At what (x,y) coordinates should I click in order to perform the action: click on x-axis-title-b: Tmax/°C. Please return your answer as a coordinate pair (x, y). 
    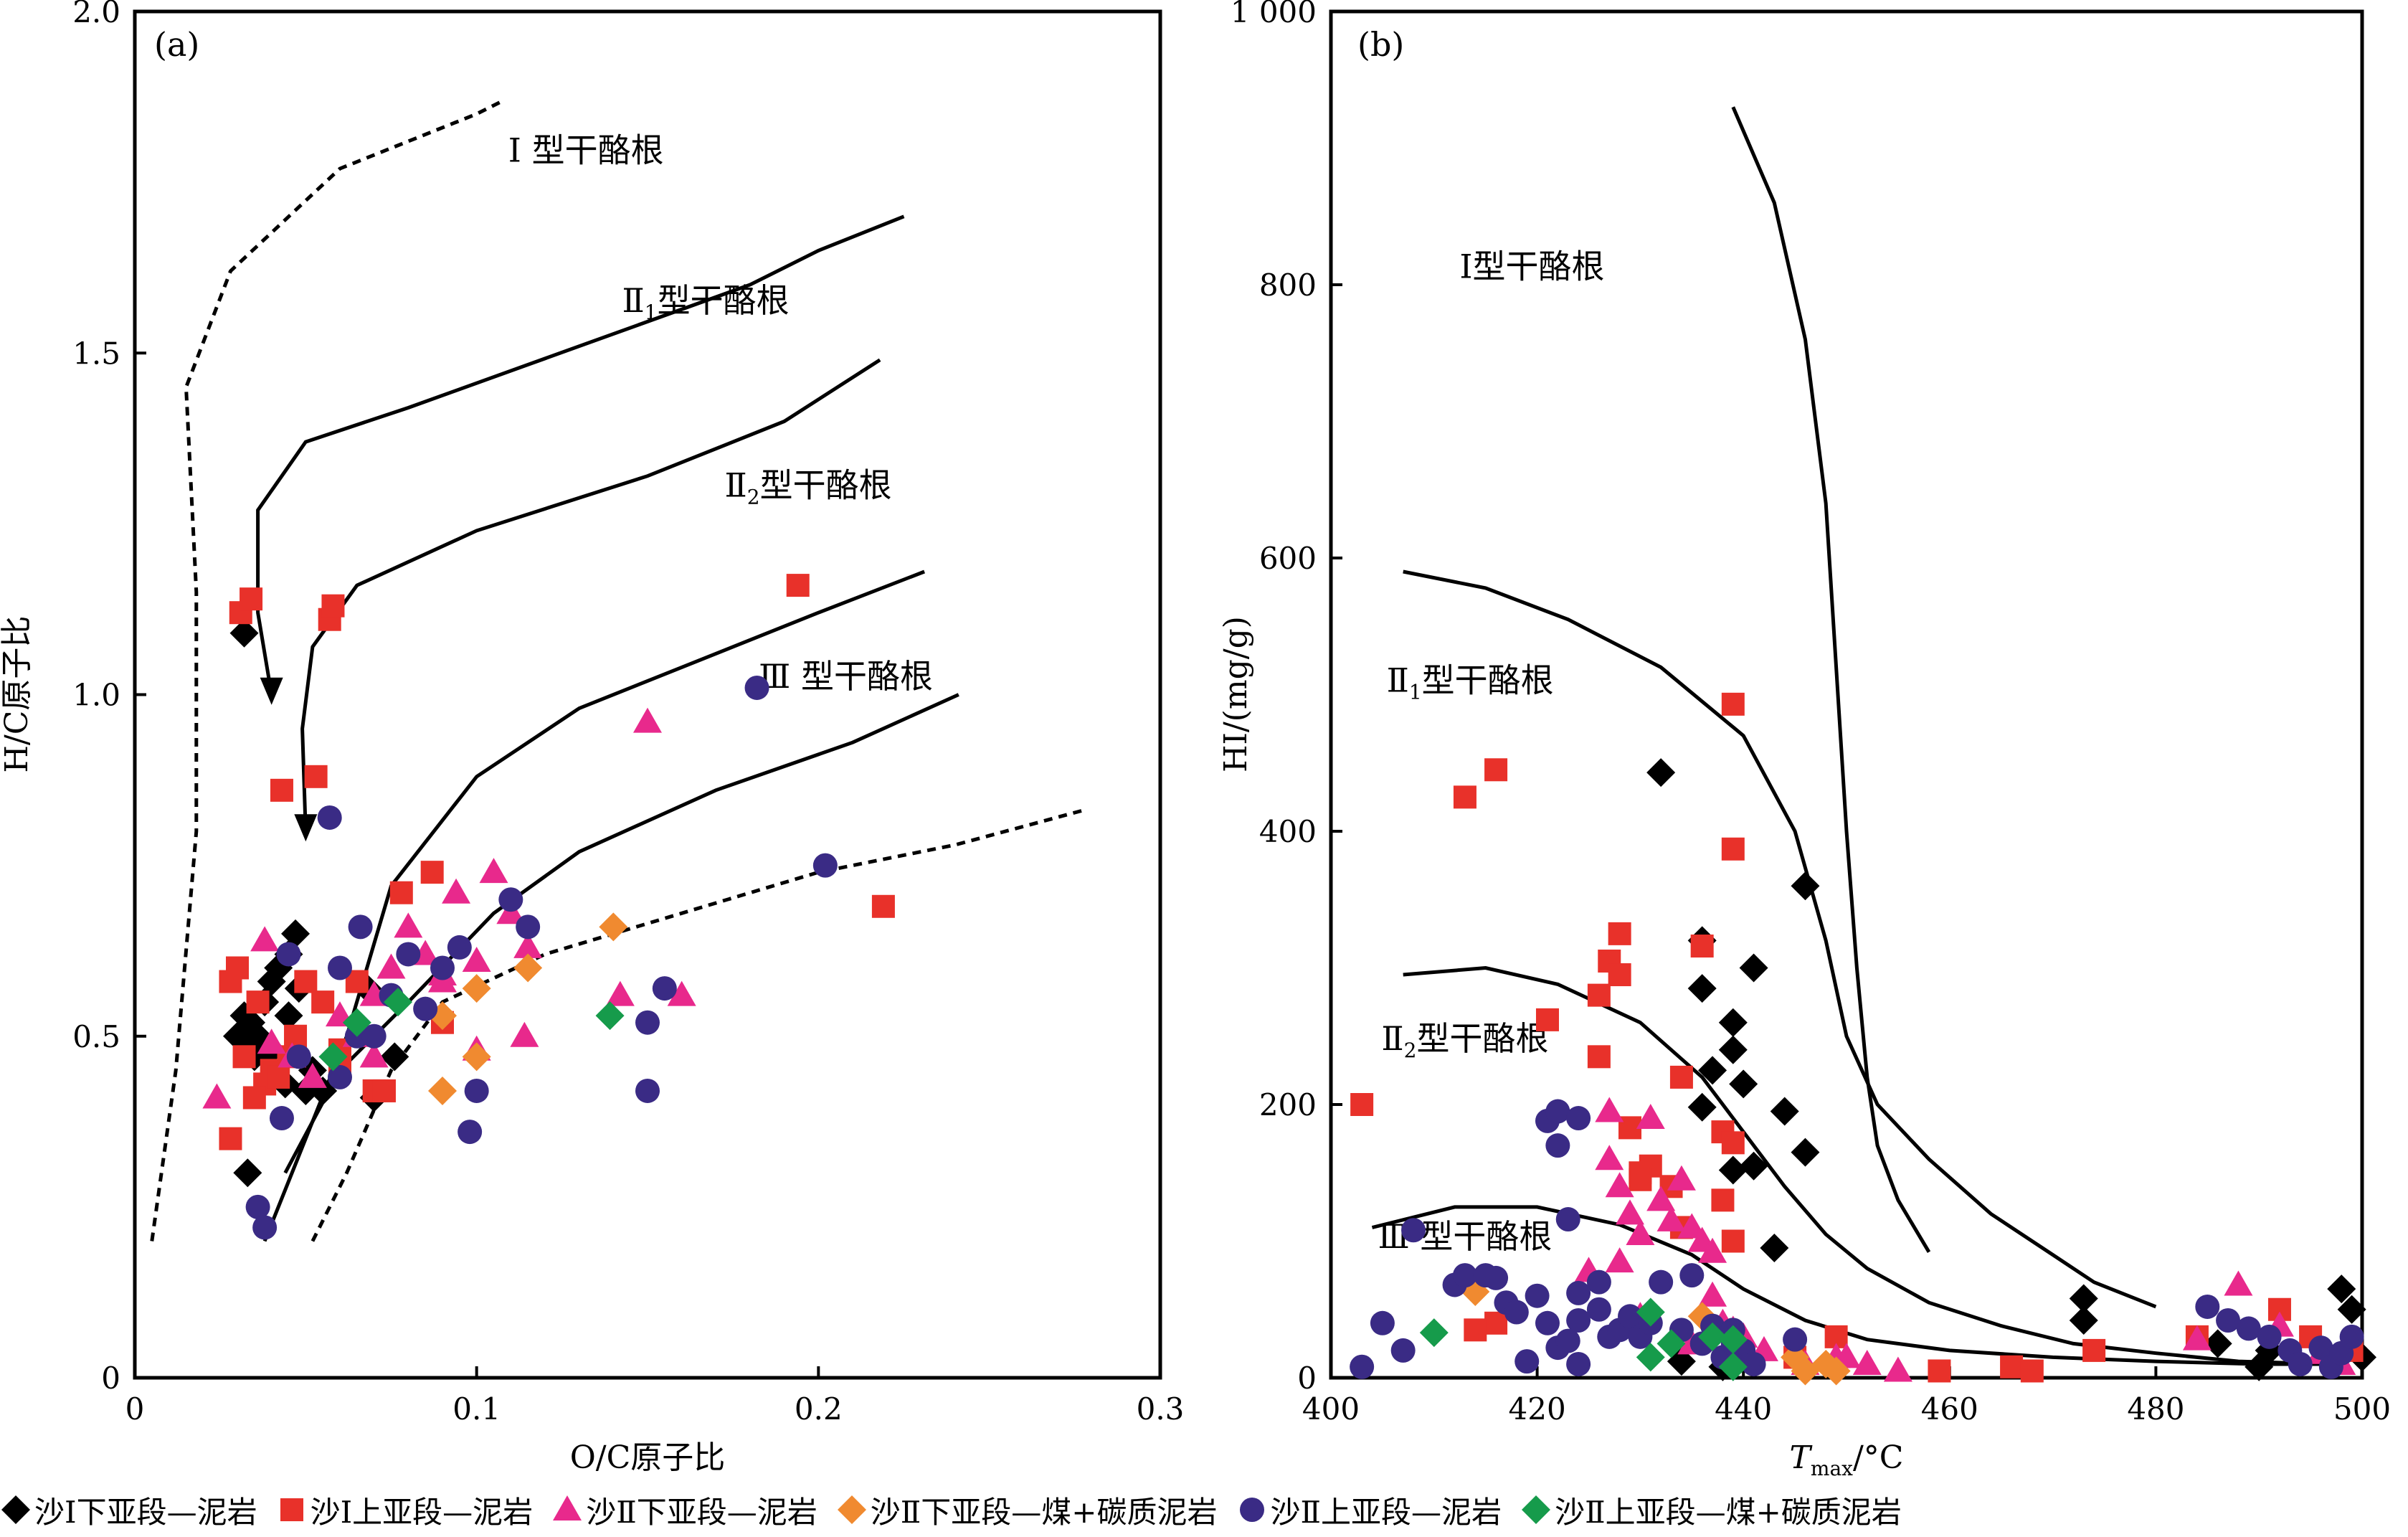
    Looking at the image, I should click on (1847, 1459).